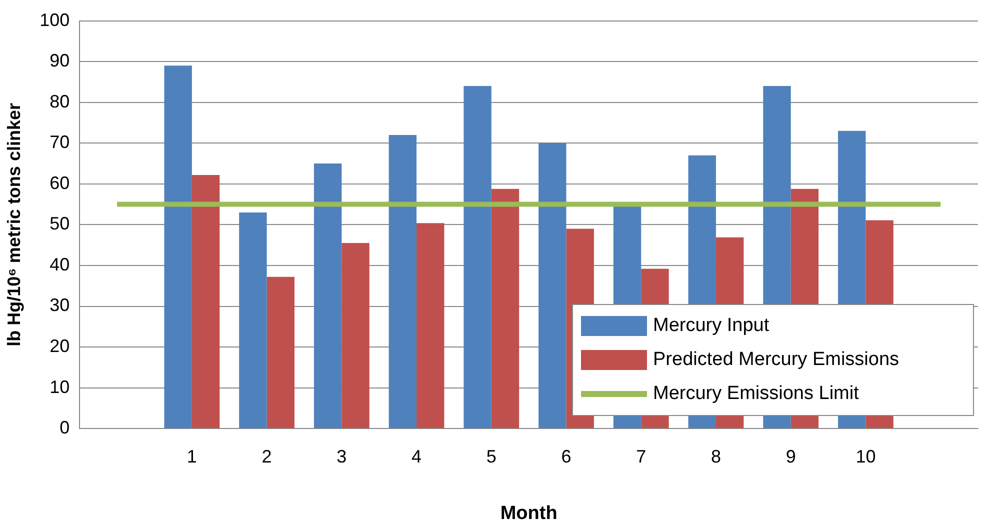  What do you see at coordinates (60, 182) in the screenshot?
I see `y-tick-label: 60` at bounding box center [60, 182].